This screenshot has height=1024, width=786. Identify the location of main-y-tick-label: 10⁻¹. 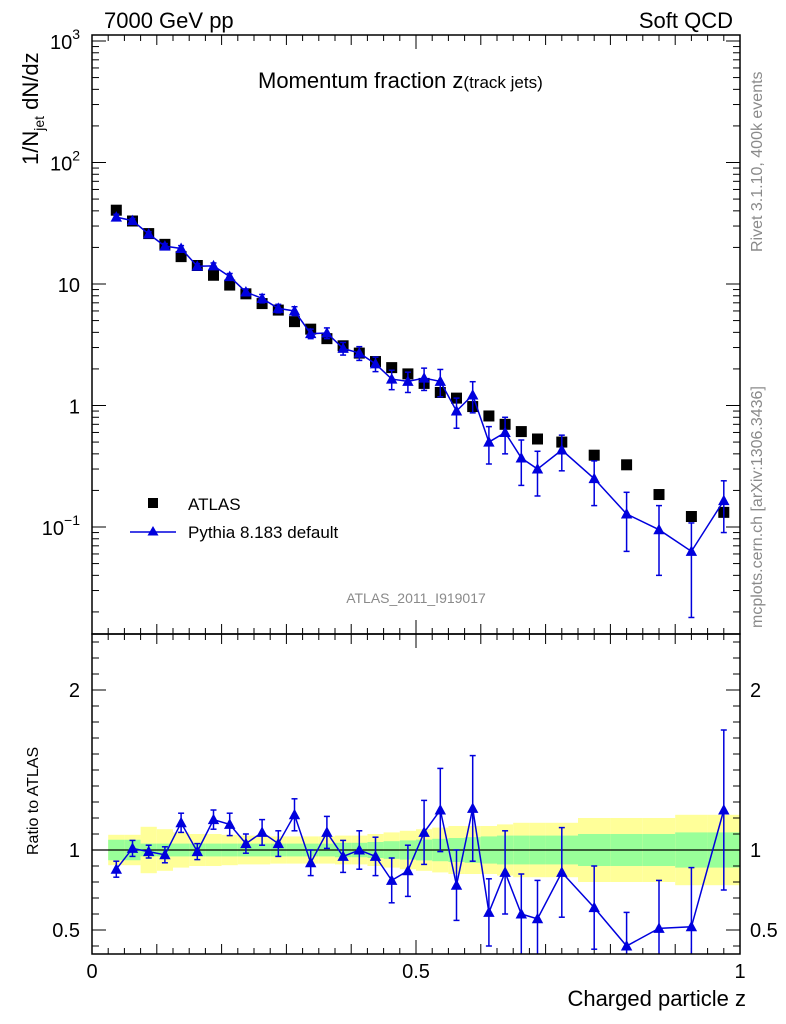
(61, 526).